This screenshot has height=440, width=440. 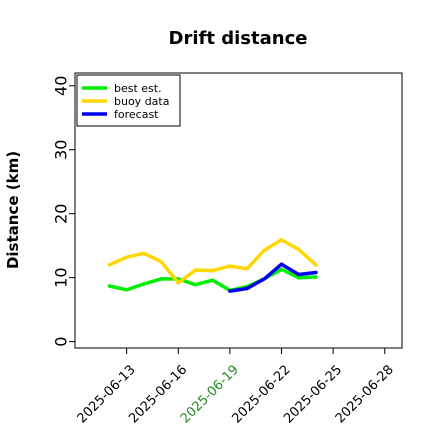 What do you see at coordinates (61, 342) in the screenshot?
I see `y-tick-label: 0` at bounding box center [61, 342].